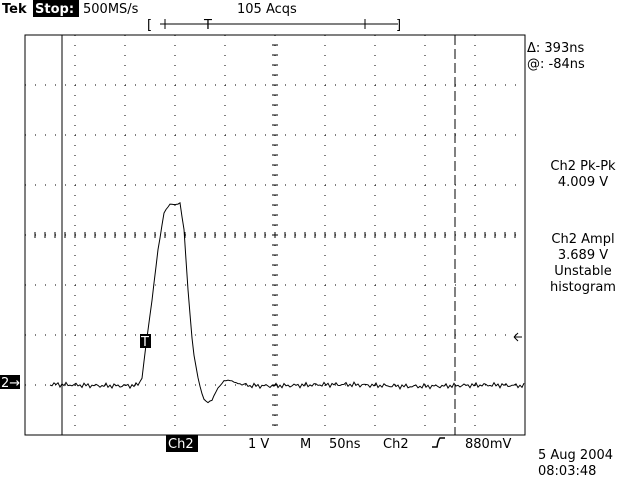 This screenshot has width=640, height=480. I want to click on status-box, so click(56, 8).